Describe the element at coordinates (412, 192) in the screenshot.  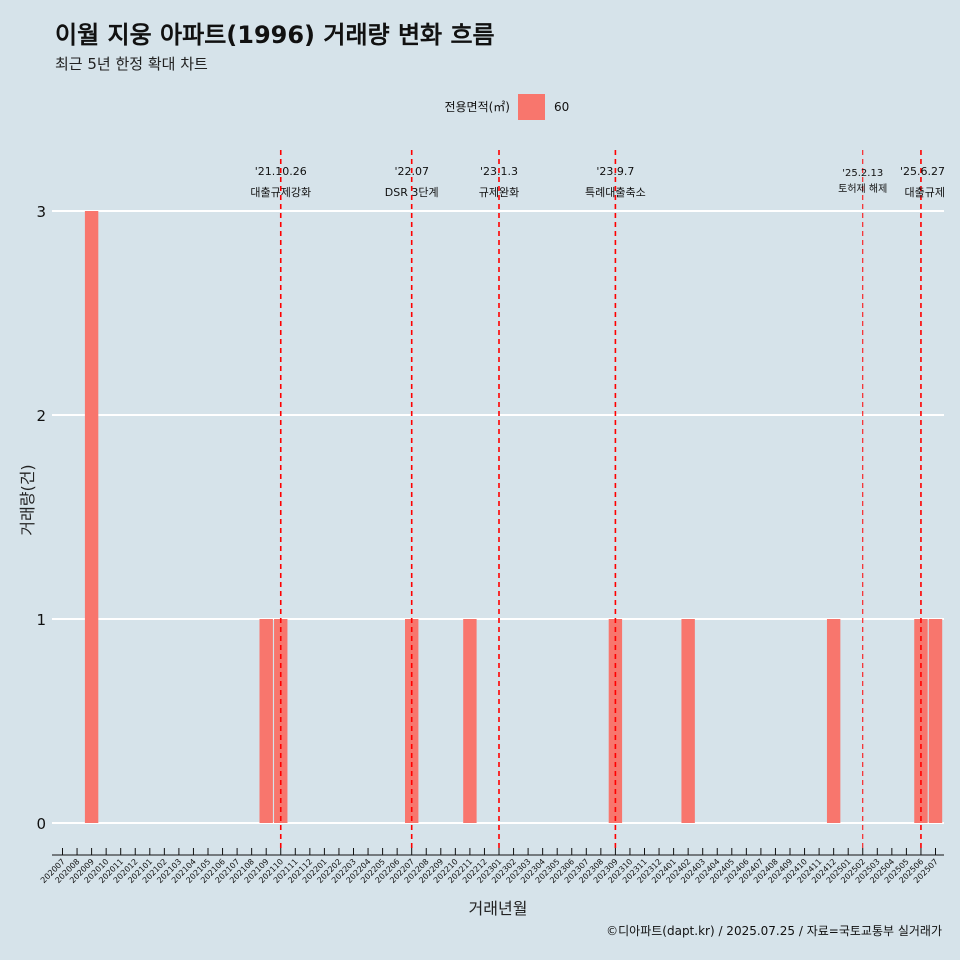
I see `event-label: DSR 3단계` at that location.